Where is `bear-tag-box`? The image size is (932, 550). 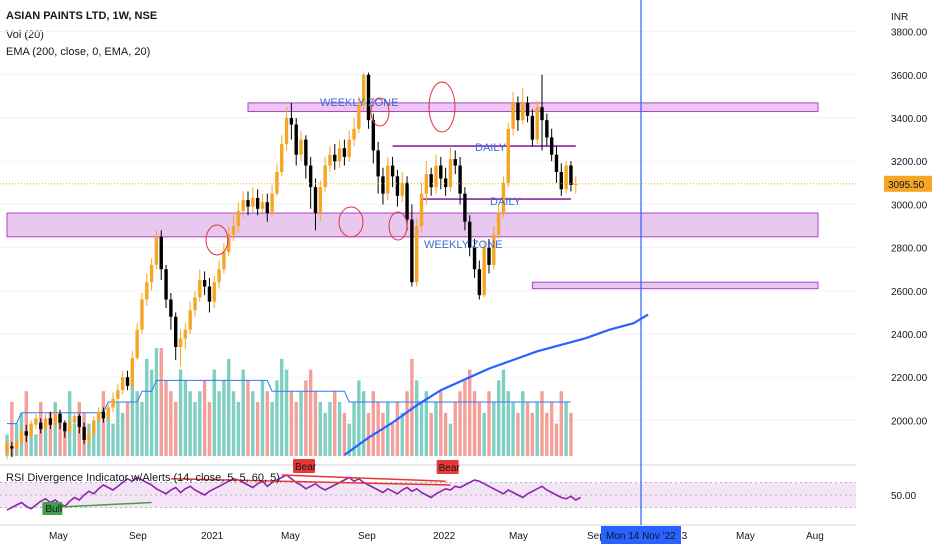
bear-tag-box is located at coordinates (447, 467).